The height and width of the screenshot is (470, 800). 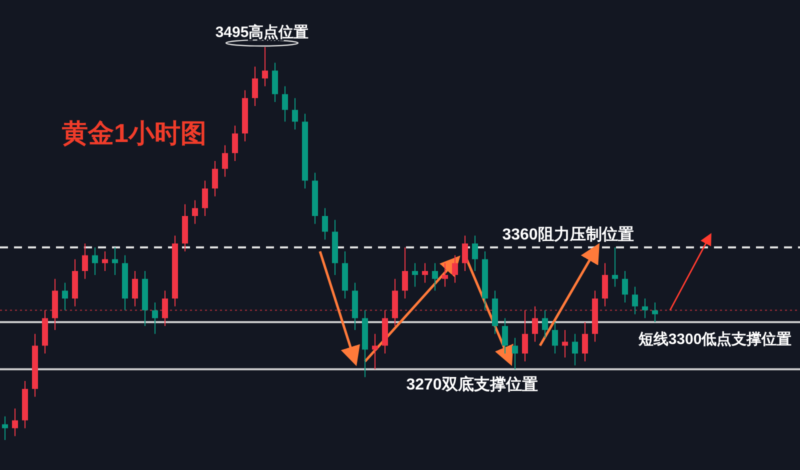 I want to click on annotation: 3495高点位置, so click(x=262, y=32).